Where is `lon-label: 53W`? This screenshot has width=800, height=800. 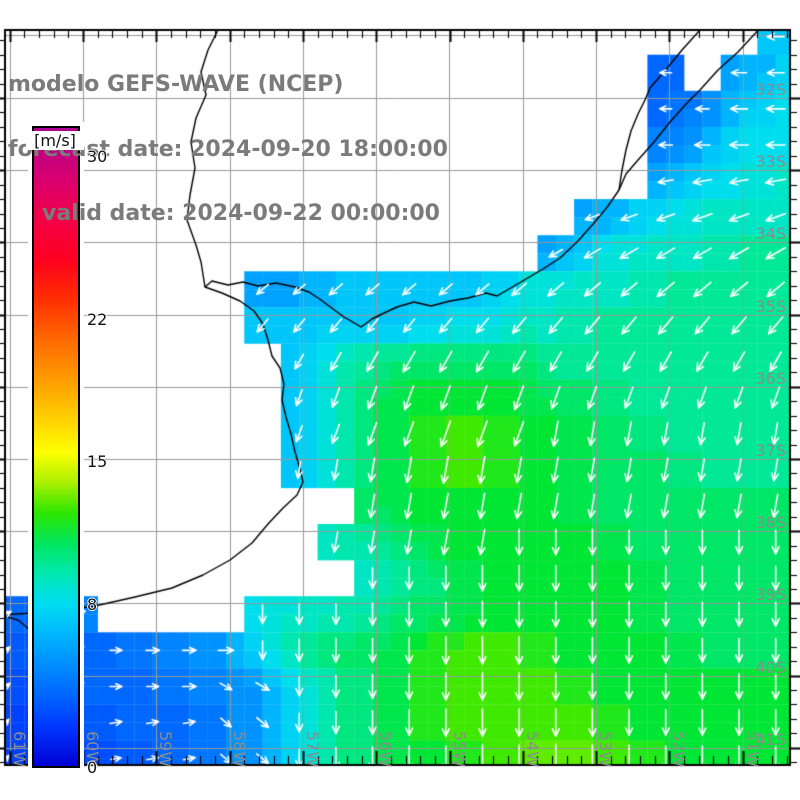 lon-label: 53W is located at coordinates (606, 749).